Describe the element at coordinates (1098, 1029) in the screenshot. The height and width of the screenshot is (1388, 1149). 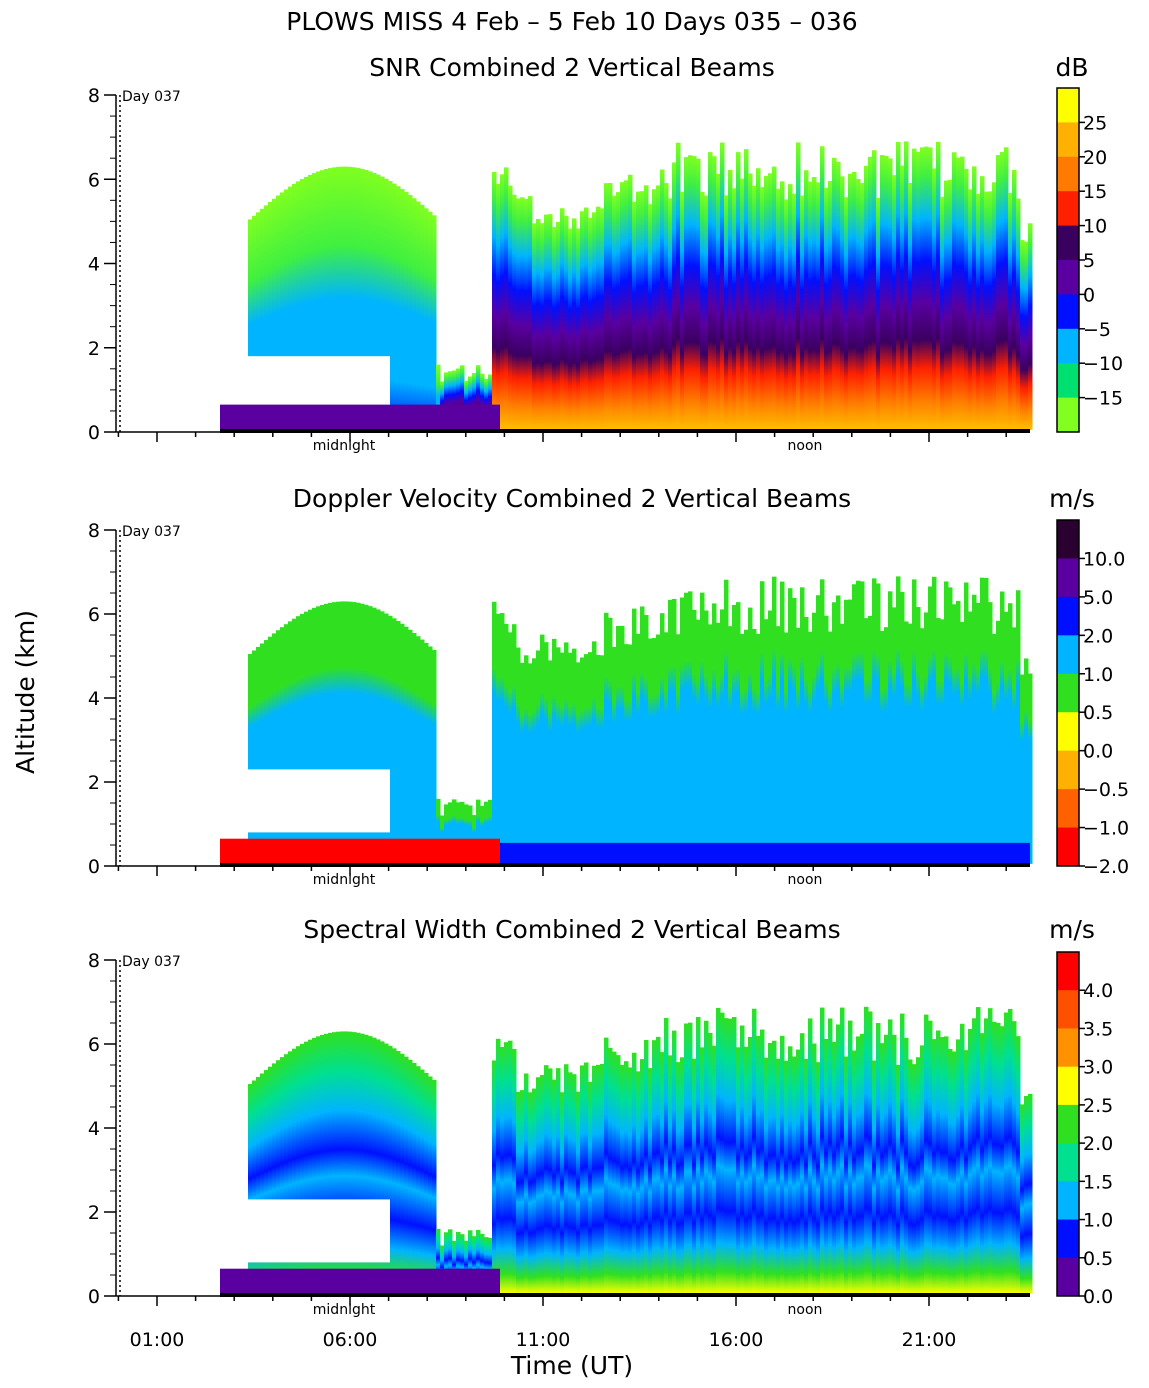
I see `colorbar-label: 3.5` at that location.